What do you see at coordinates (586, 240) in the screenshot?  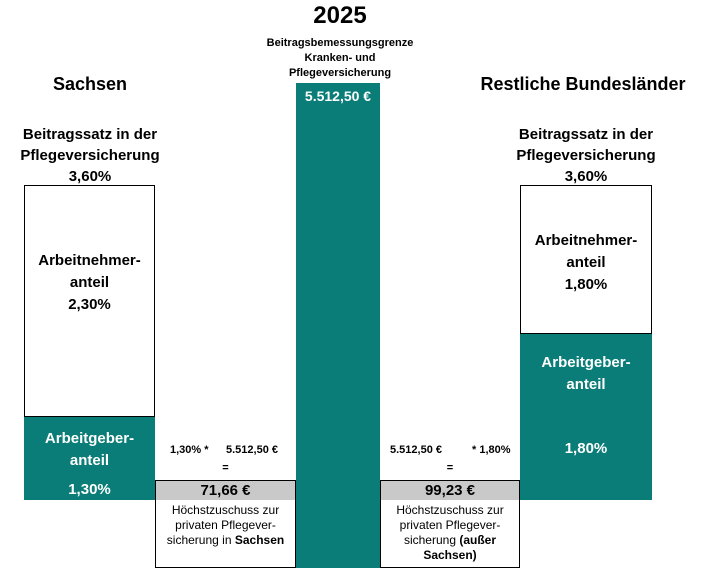 I see `rest-employee-line1: Arbeitnehmer-` at bounding box center [586, 240].